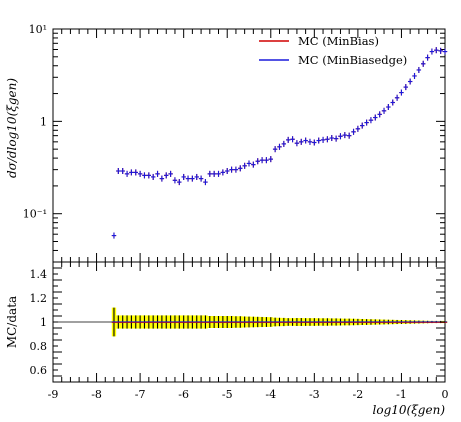  What do you see at coordinates (409, 410) in the screenshot?
I see `x-axis-title: log10(ξgen)` at bounding box center [409, 410].